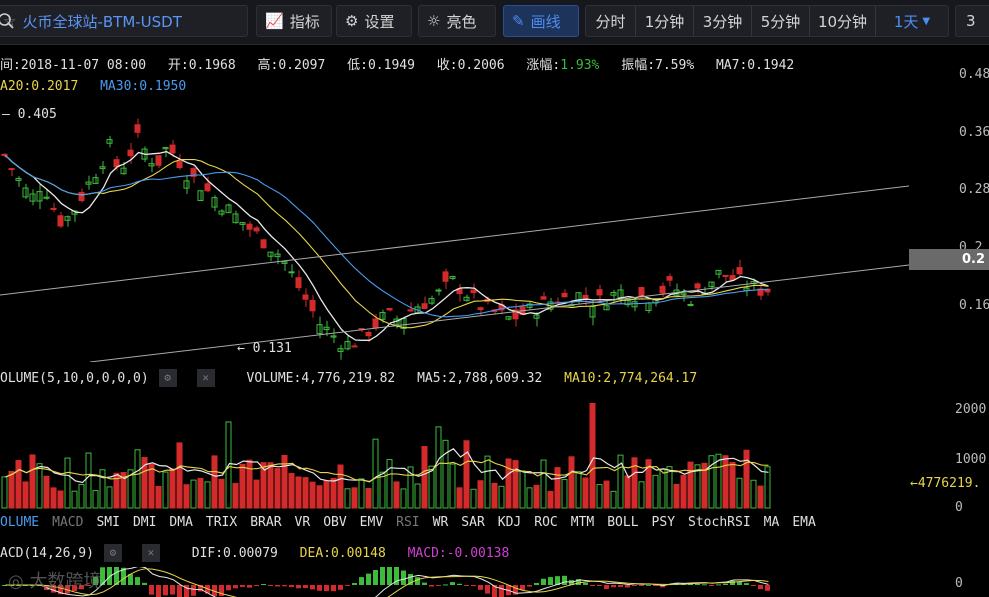  I want to click on symbol-search: ☆ 火币全球站-BTM-USDT, so click(124, 21).